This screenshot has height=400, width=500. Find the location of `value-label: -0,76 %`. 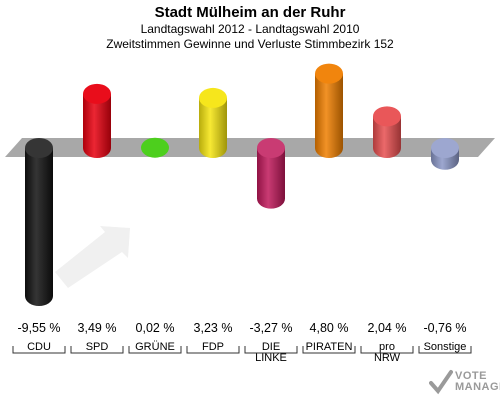

value-label: -0,76 % is located at coordinates (444, 328).